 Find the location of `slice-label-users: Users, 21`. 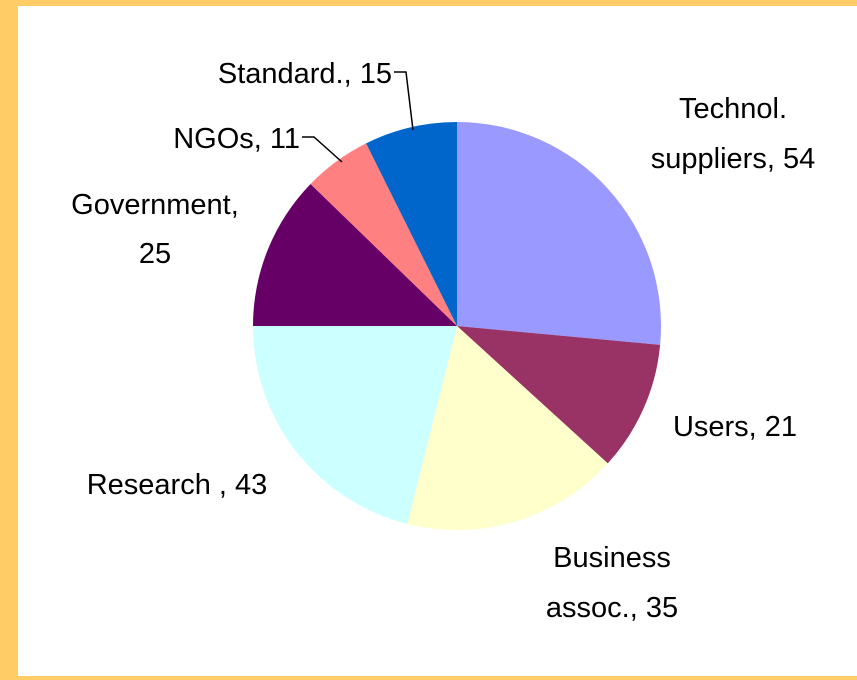

slice-label-users: Users, 21 is located at coordinates (735, 427).